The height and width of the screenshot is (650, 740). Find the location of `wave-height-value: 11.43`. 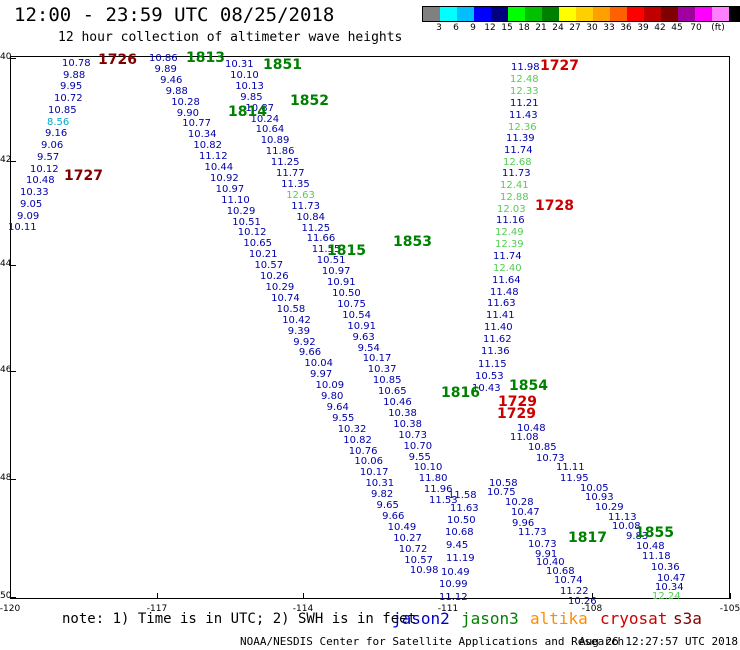

wave-height-value: 11.43 is located at coordinates (523, 115).